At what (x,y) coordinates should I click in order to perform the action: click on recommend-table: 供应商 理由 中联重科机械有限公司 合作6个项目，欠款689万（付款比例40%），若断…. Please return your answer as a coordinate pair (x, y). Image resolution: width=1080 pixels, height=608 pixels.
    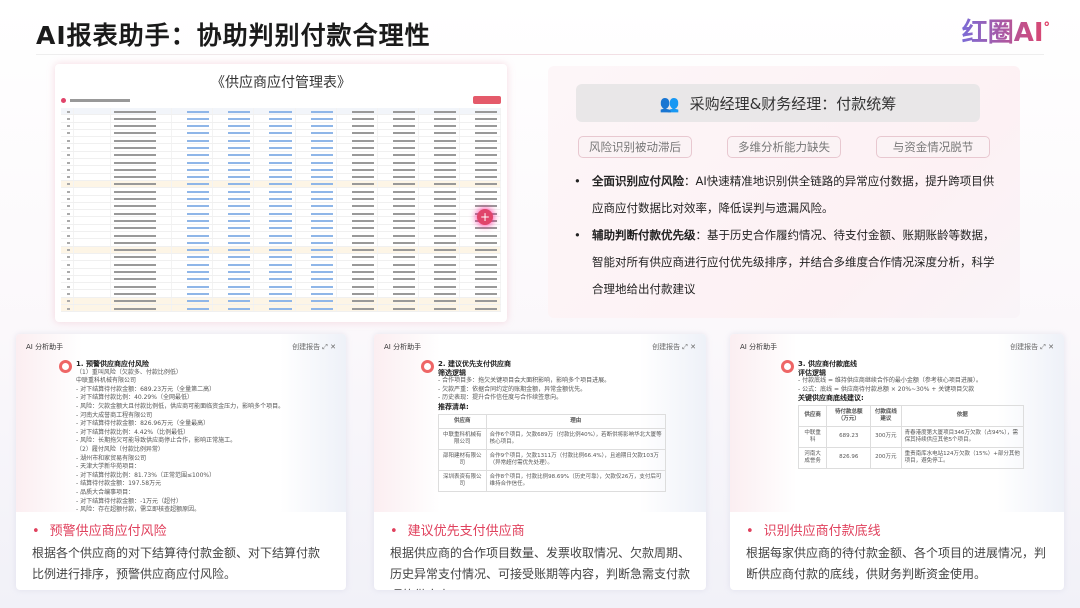
    Looking at the image, I should click on (552, 452).